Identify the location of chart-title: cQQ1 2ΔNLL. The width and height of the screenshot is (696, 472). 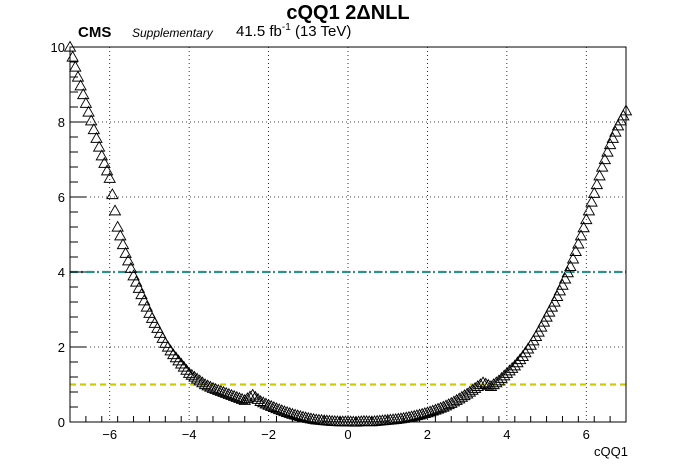
(348, 13).